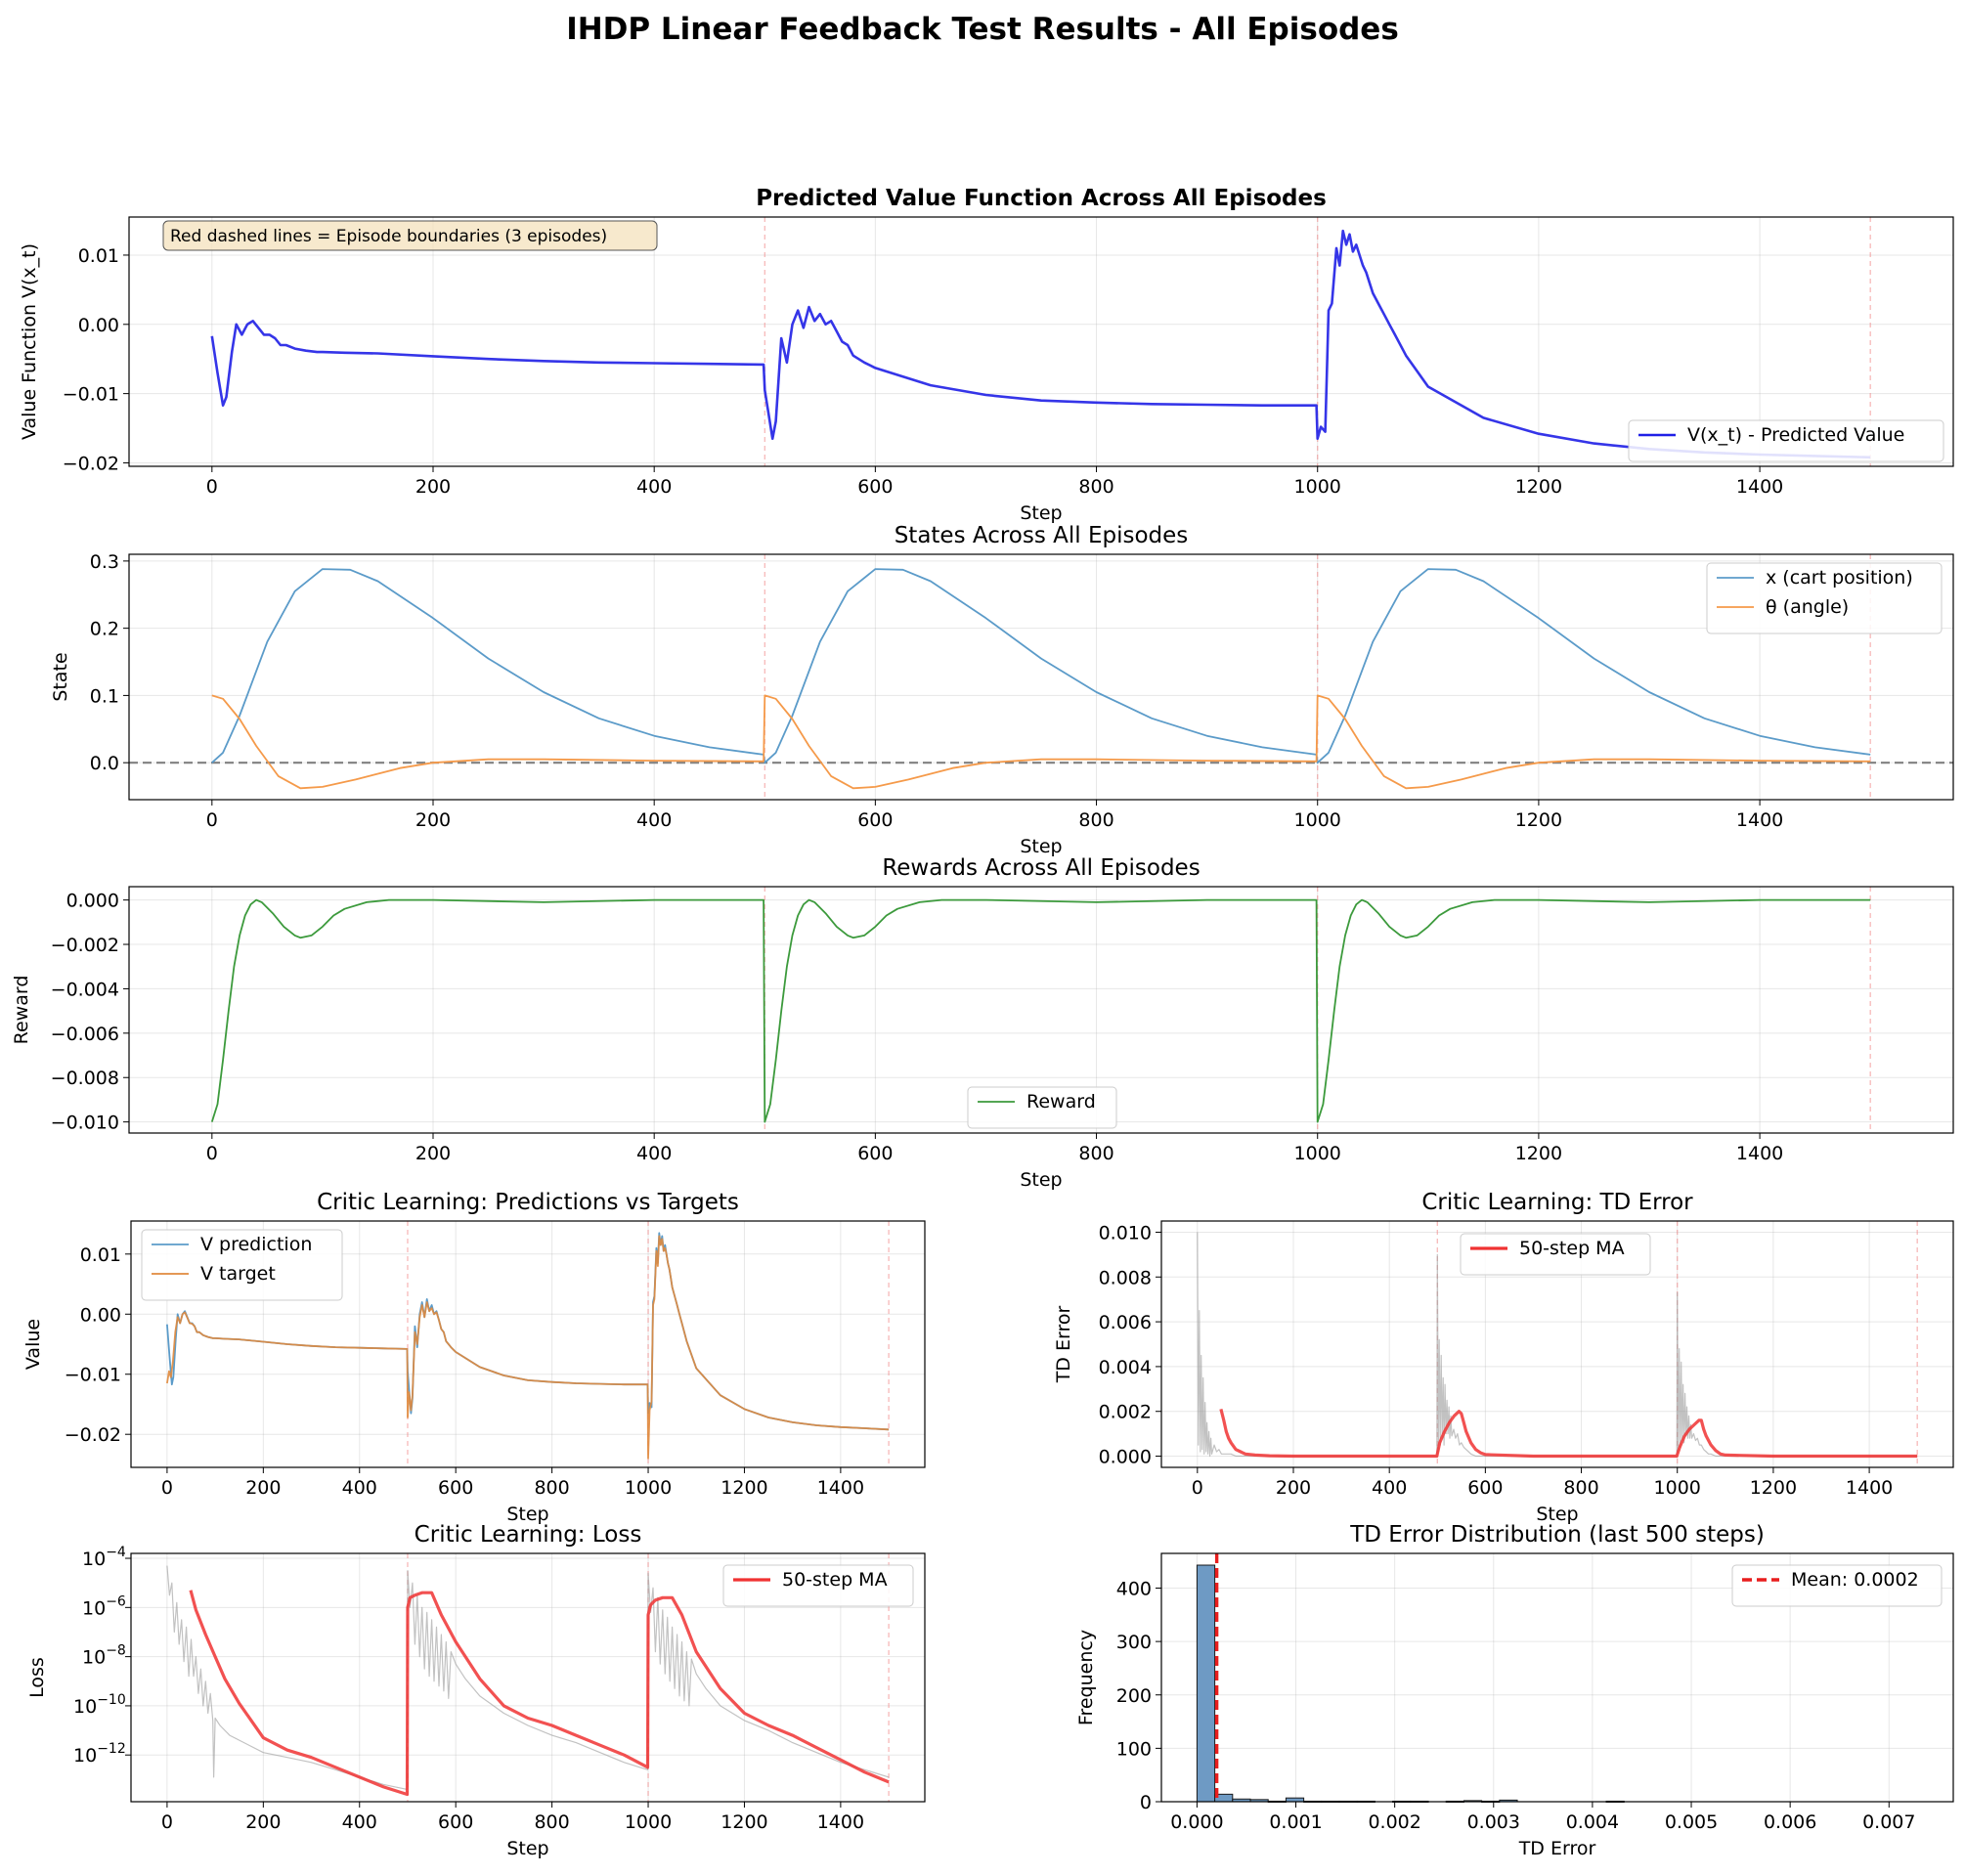  I want to click on panel-title: Critic Learning: Predictions vs Targets, so click(528, 1202).